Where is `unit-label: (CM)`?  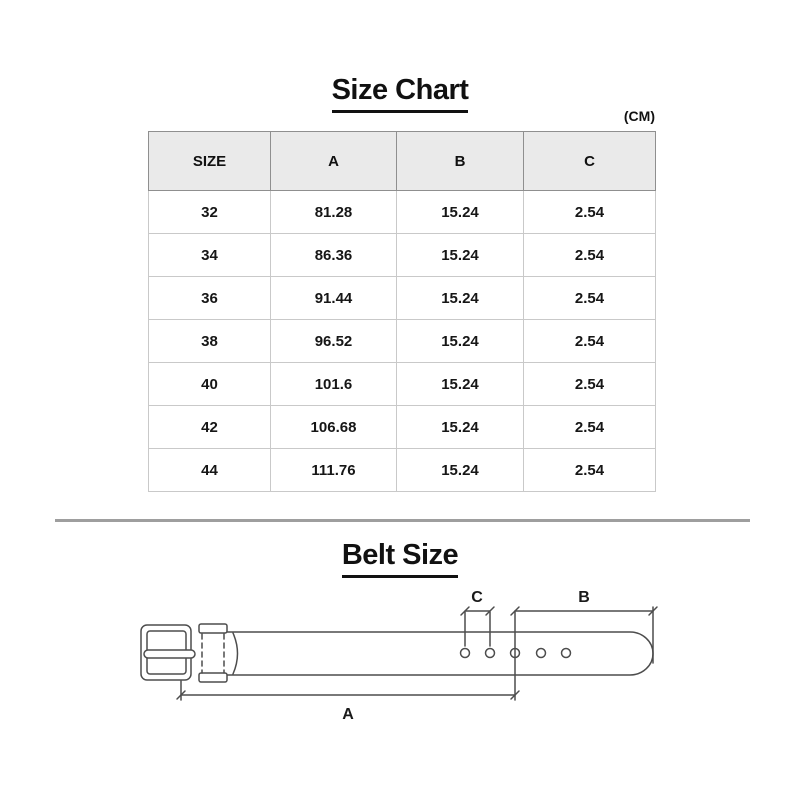 unit-label: (CM) is located at coordinates (639, 116).